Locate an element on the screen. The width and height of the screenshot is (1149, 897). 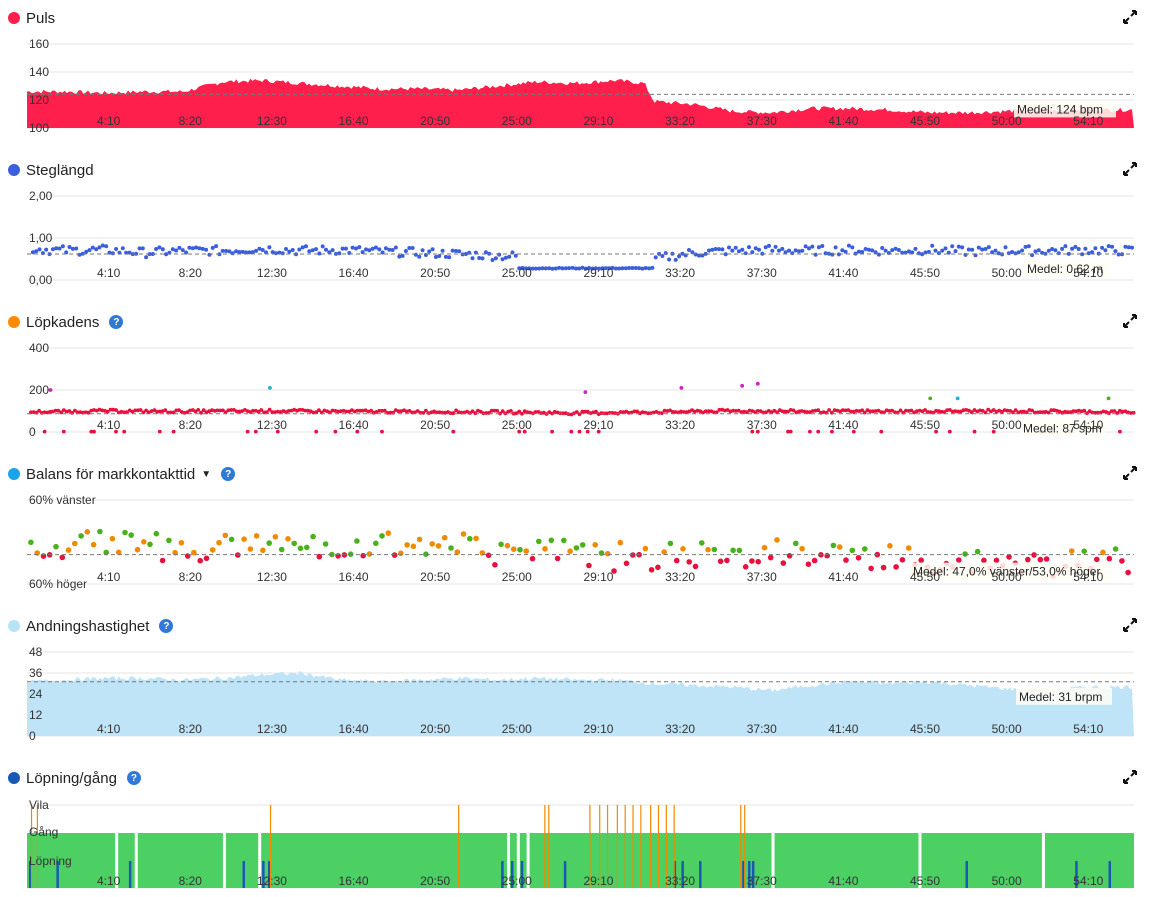
y-tick-label: 36 is located at coordinates (36, 673).